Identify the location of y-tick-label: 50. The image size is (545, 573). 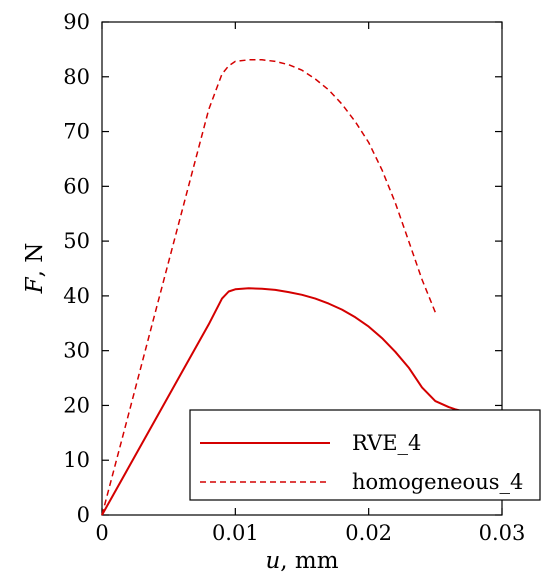
(76, 241).